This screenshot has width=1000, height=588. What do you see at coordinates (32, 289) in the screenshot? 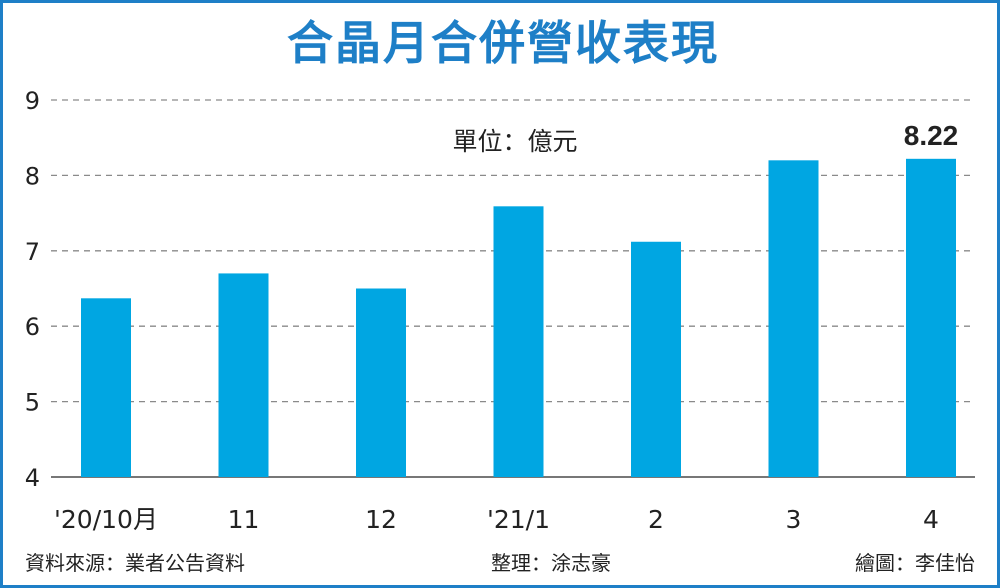
I see `y-axis-ticks: 4 5 6 7 8 9` at bounding box center [32, 289].